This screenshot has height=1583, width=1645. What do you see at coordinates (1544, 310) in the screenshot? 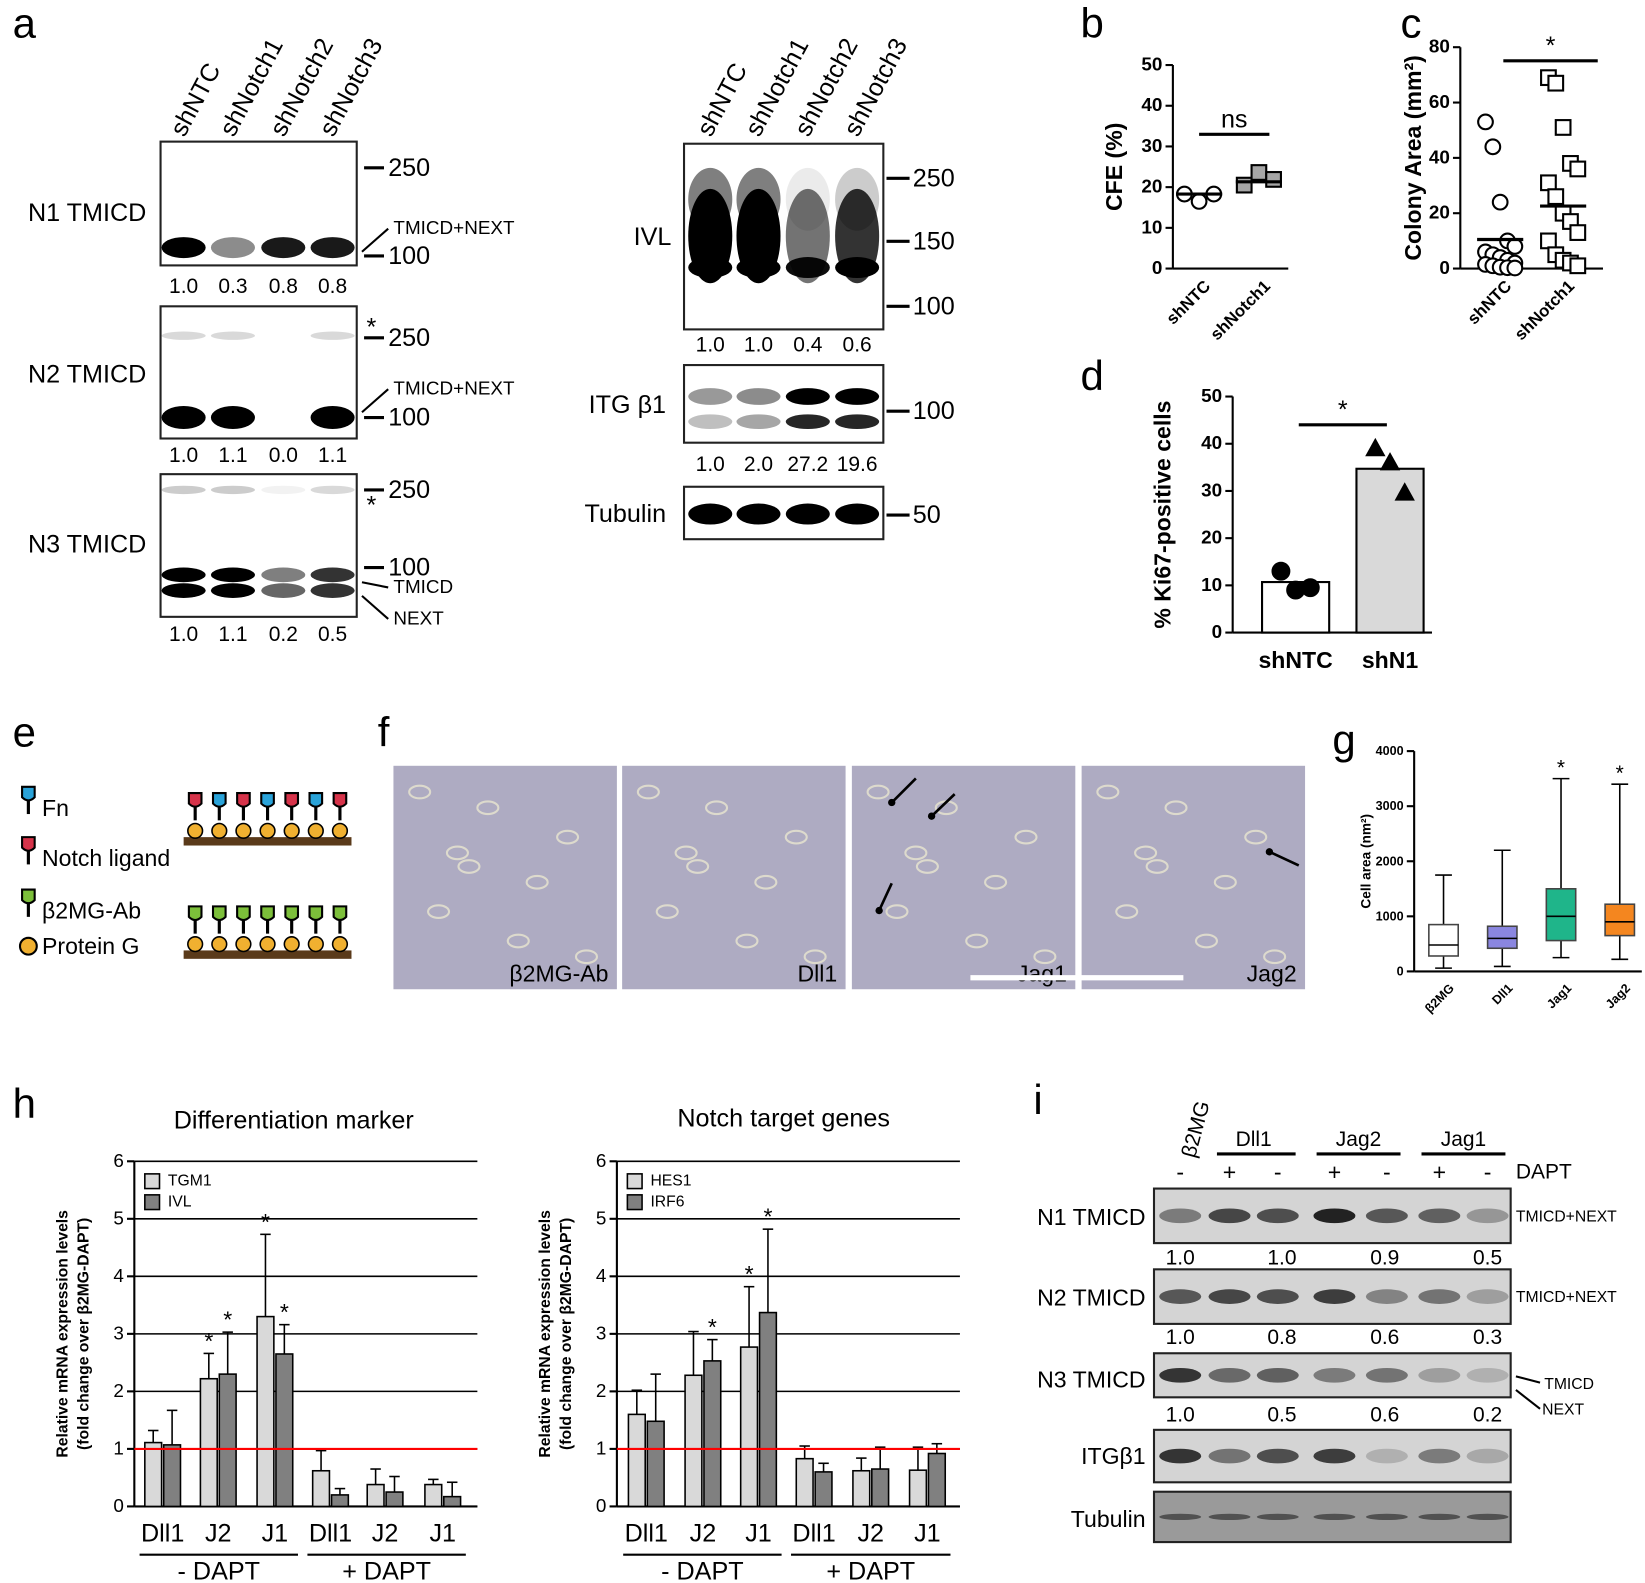
I see `x-tick-label: shNotch1` at bounding box center [1544, 310].